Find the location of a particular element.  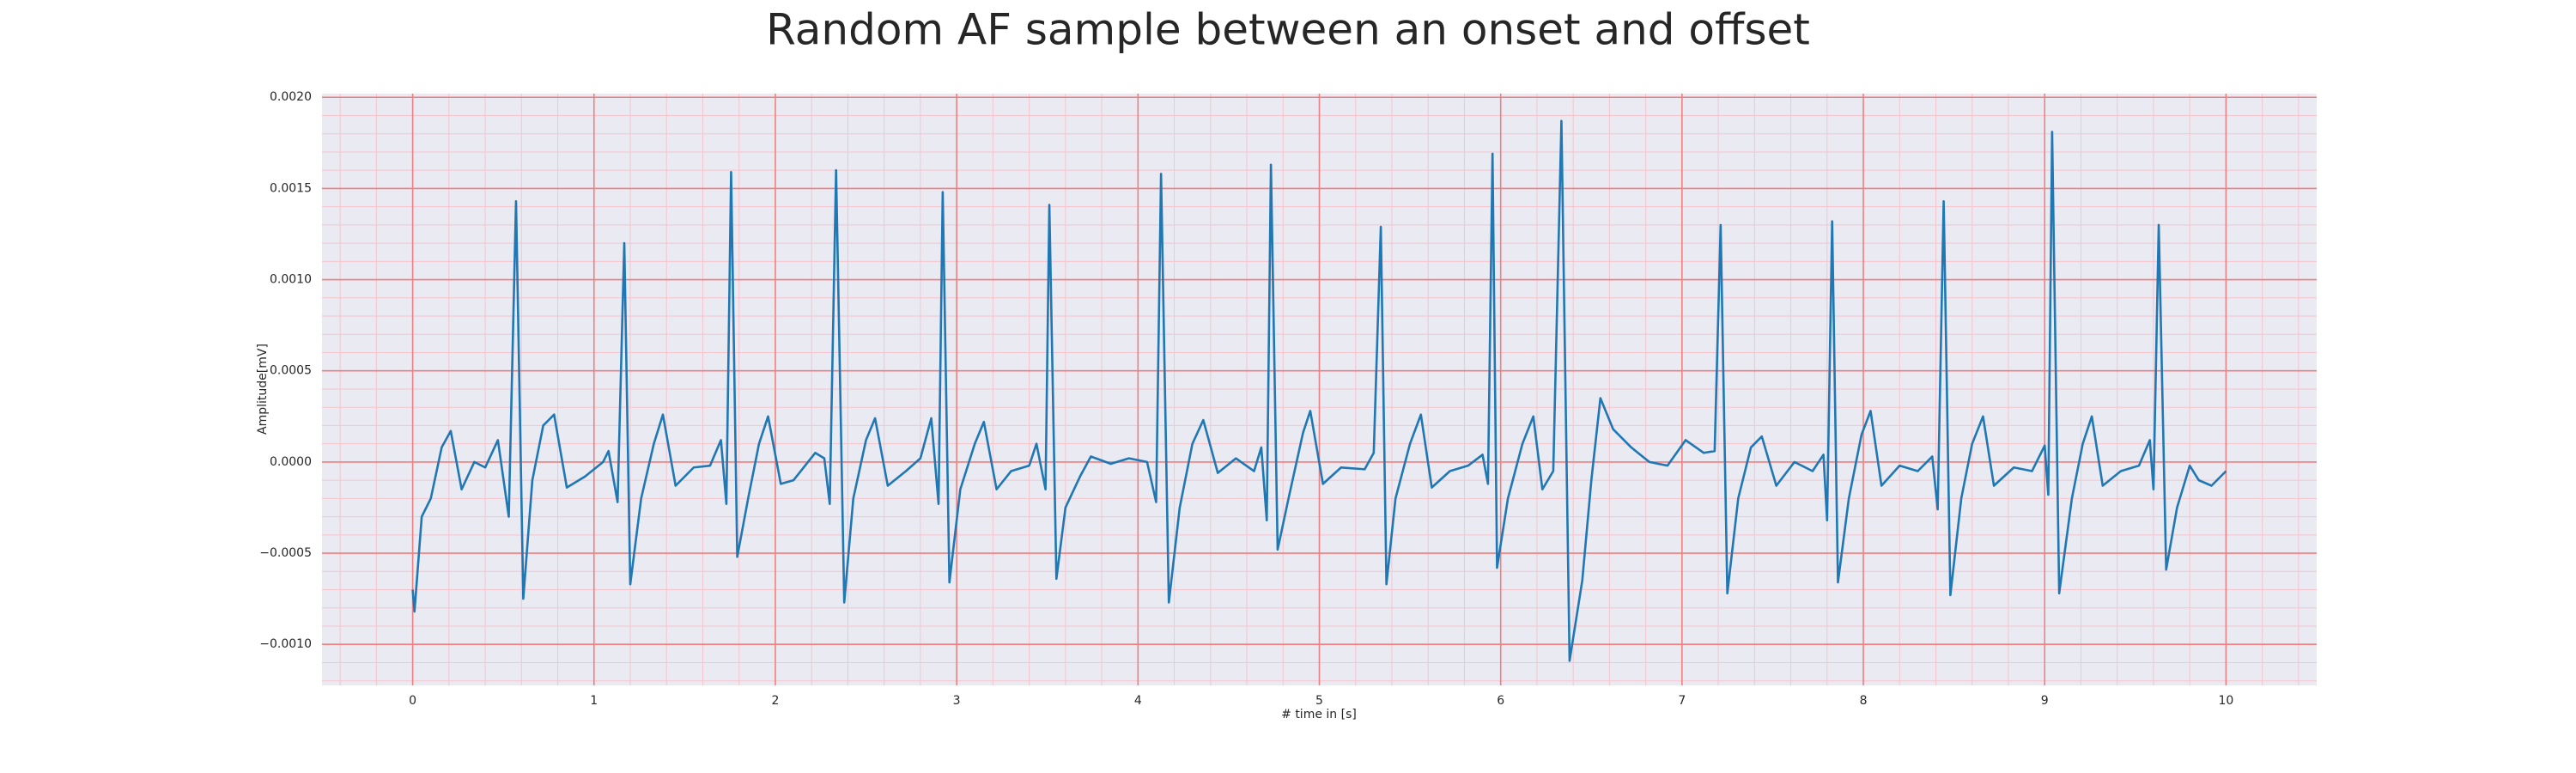

x-tick-label: 7 is located at coordinates (1682, 701).